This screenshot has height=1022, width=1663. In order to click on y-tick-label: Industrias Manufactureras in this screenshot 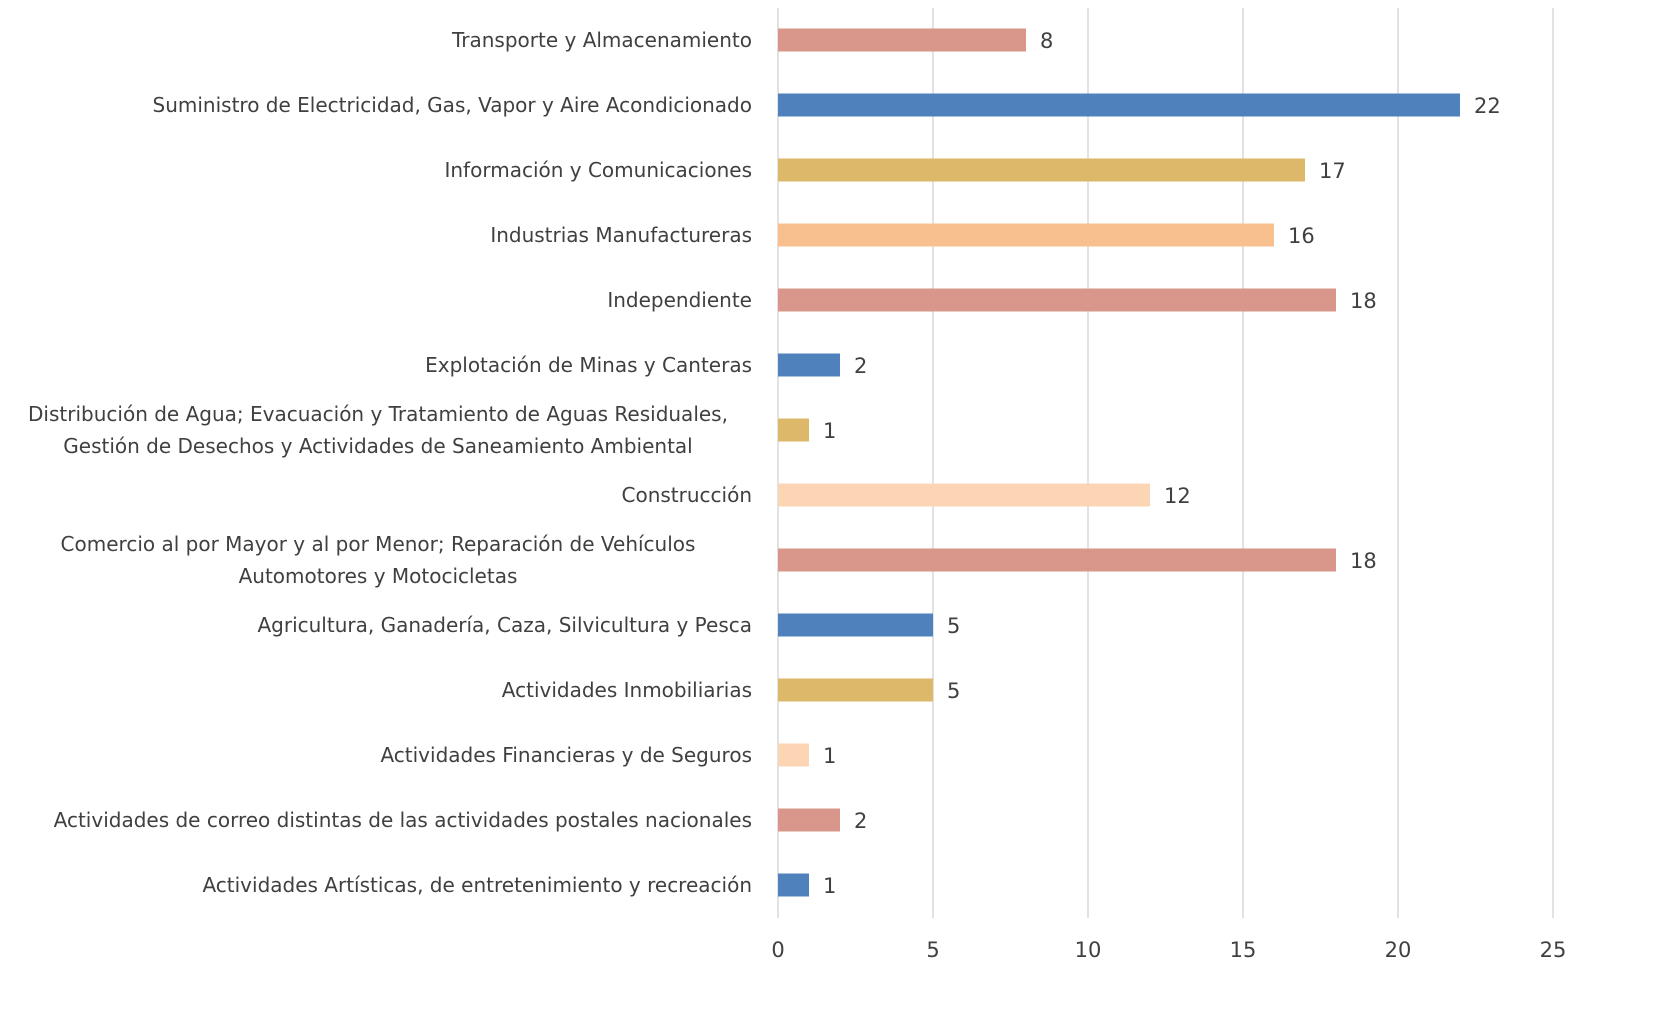, I will do `click(621, 235)`.